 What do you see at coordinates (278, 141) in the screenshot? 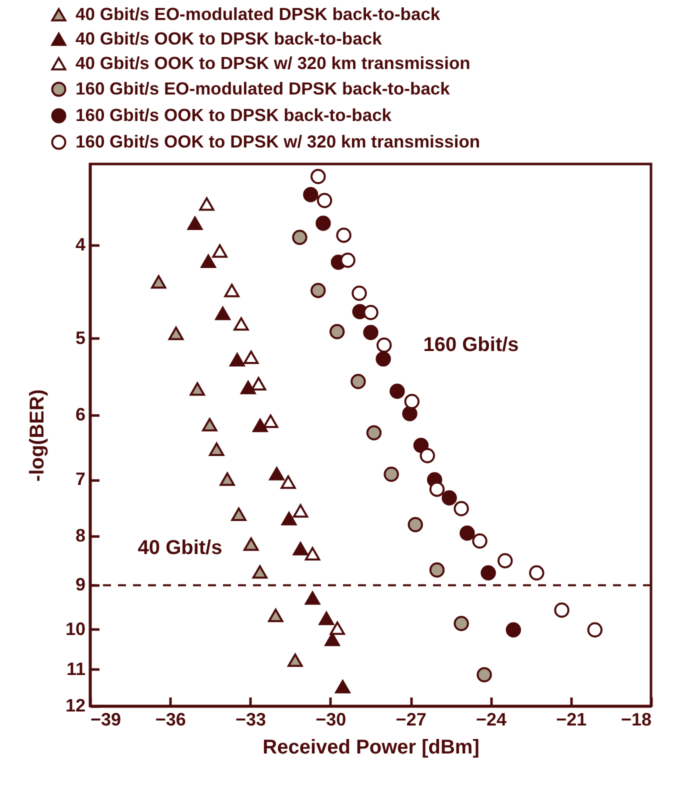
I see `legend-label: 160 Gbit/s OOK to DPSK w/ 320 km transmission` at bounding box center [278, 141].